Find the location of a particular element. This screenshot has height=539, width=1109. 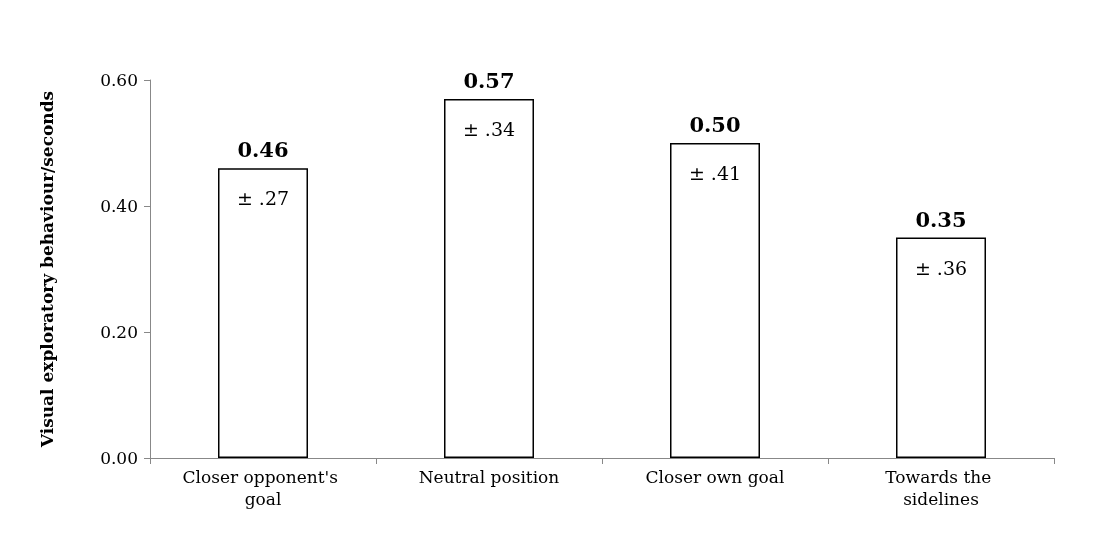

y-tick-label: 0.40 is located at coordinates (119, 206).